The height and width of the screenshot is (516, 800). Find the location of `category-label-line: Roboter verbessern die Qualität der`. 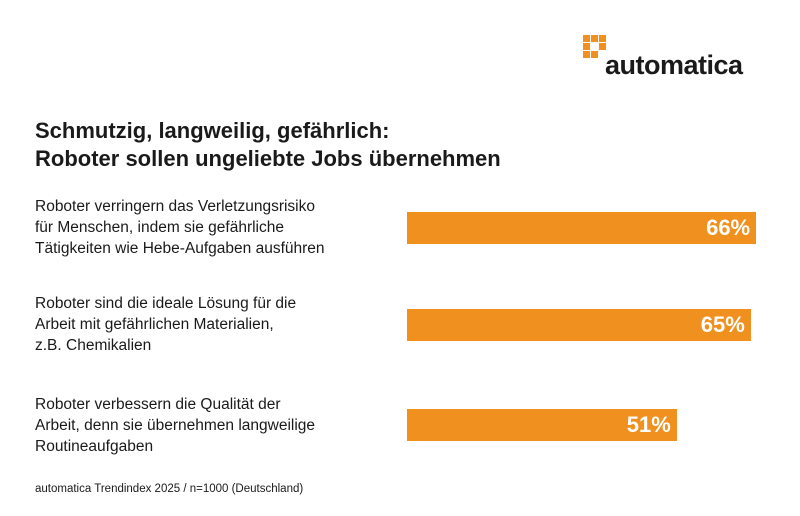

category-label-line: Roboter verbessern die Qualität der is located at coordinates (158, 404).